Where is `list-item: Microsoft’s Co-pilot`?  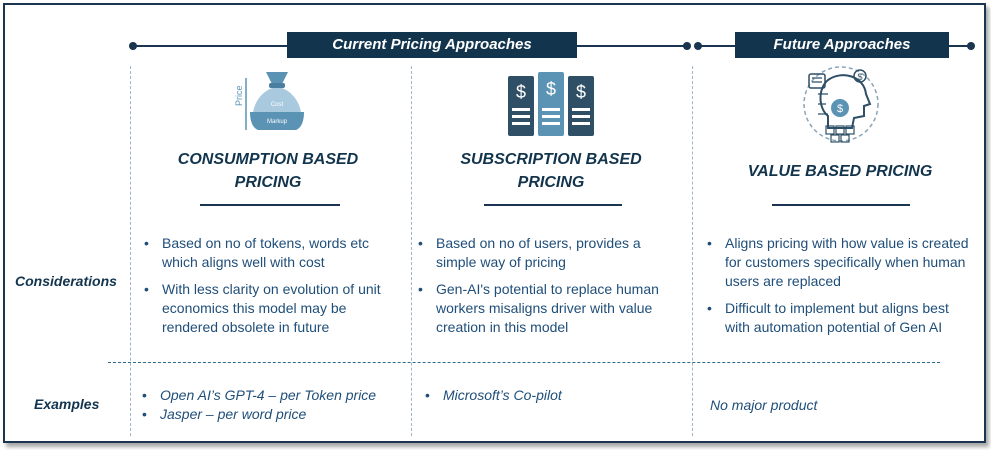
list-item: Microsoft’s Co-pilot is located at coordinates (553, 395).